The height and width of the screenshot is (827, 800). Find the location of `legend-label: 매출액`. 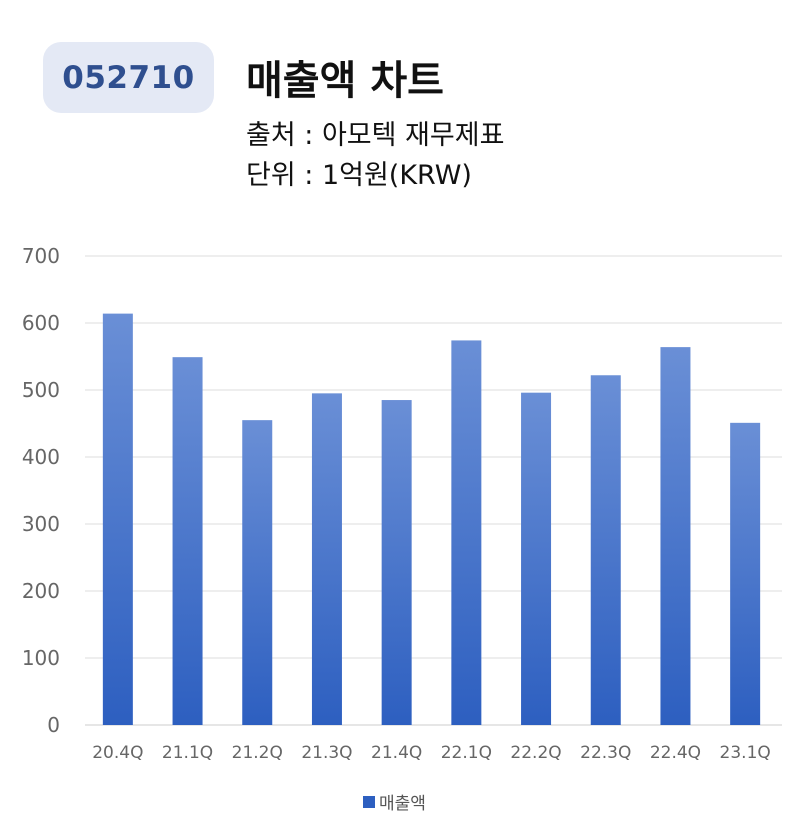

legend-label: 매출액 is located at coordinates (402, 804).